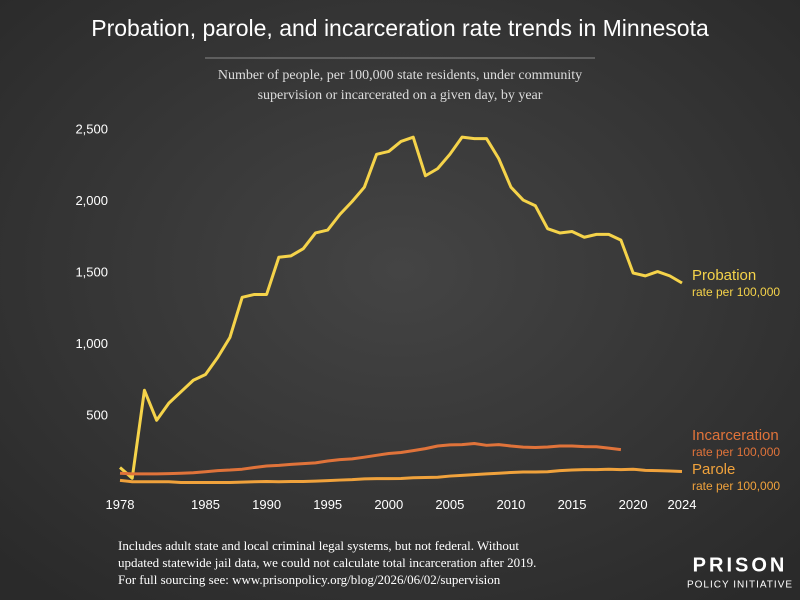 Image resolution: width=800 pixels, height=600 pixels. Describe the element at coordinates (327, 504) in the screenshot. I see `x-tick-label: 1995` at that location.